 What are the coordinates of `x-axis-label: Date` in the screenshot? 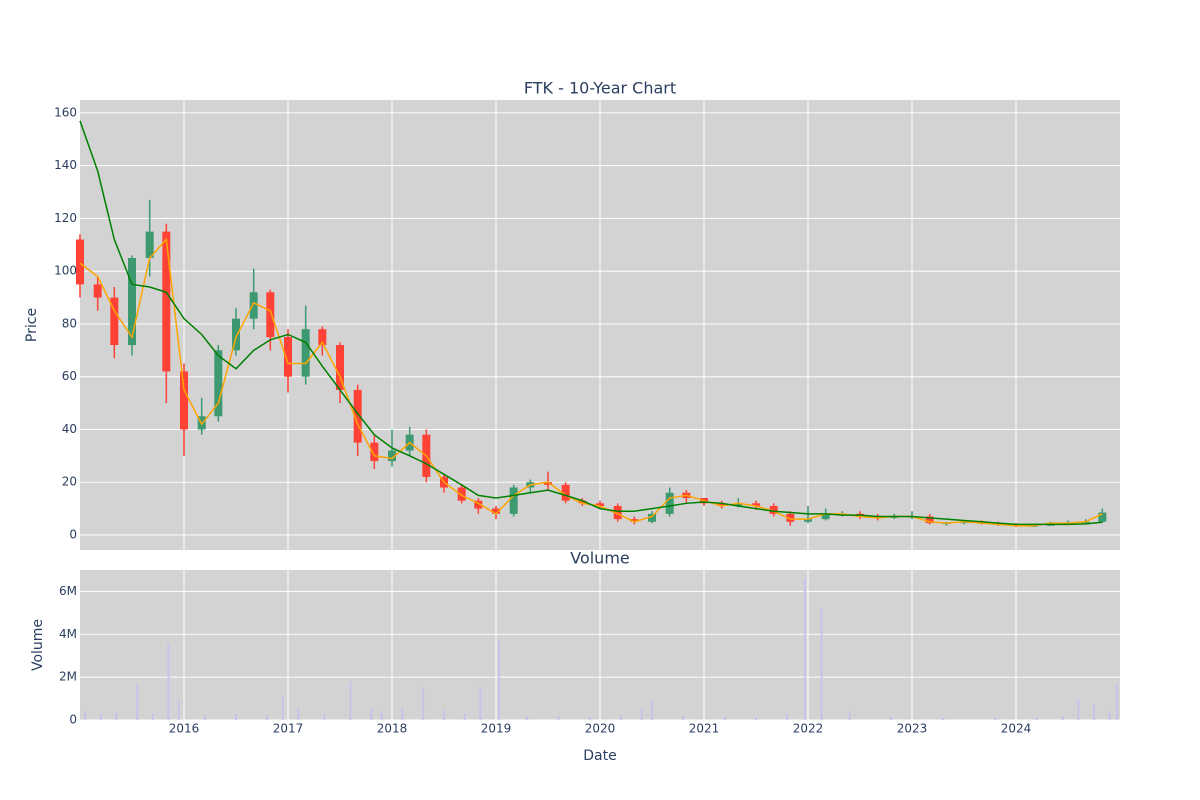 It's located at (599, 756).